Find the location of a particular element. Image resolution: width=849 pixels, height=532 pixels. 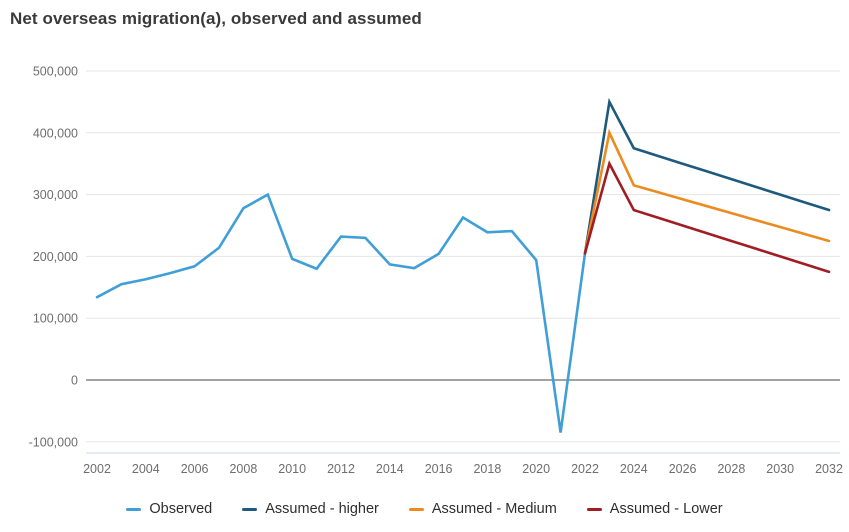

x-tick-label: 2028 is located at coordinates (731, 469).